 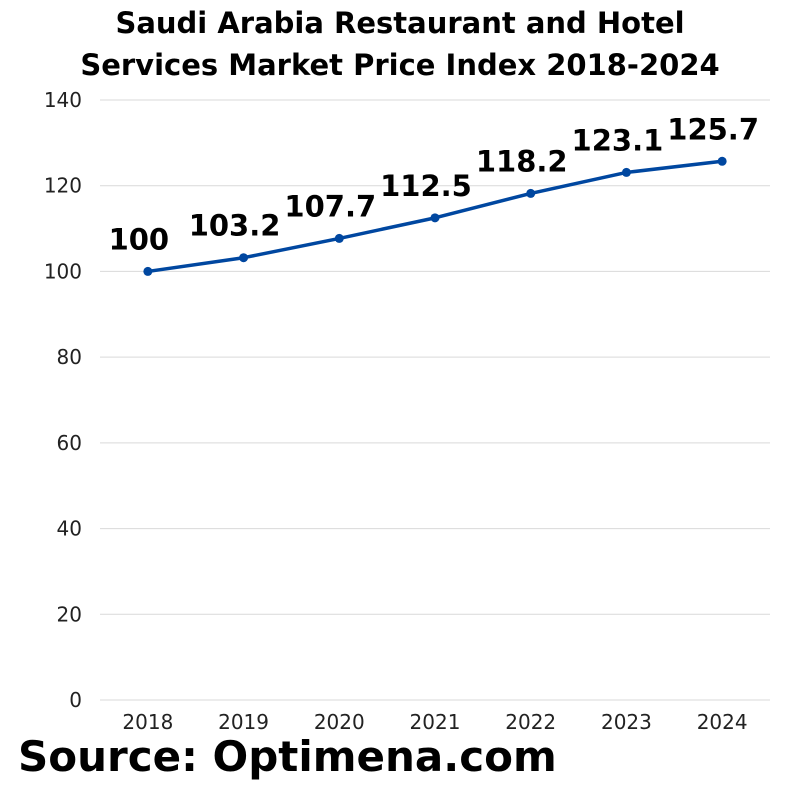 What do you see at coordinates (339, 238) in the screenshot?
I see `data-point-2020` at bounding box center [339, 238].